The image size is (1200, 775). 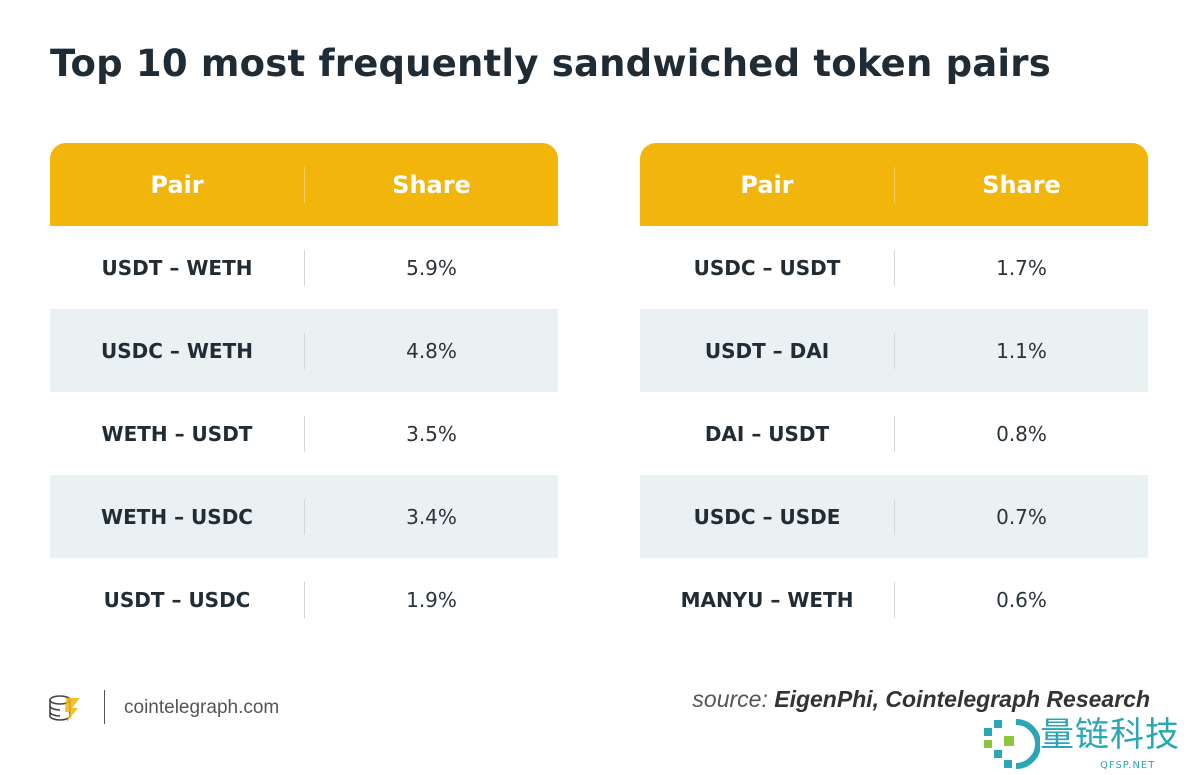 I want to click on pair-cell: USDT – WETH, so click(x=177, y=267).